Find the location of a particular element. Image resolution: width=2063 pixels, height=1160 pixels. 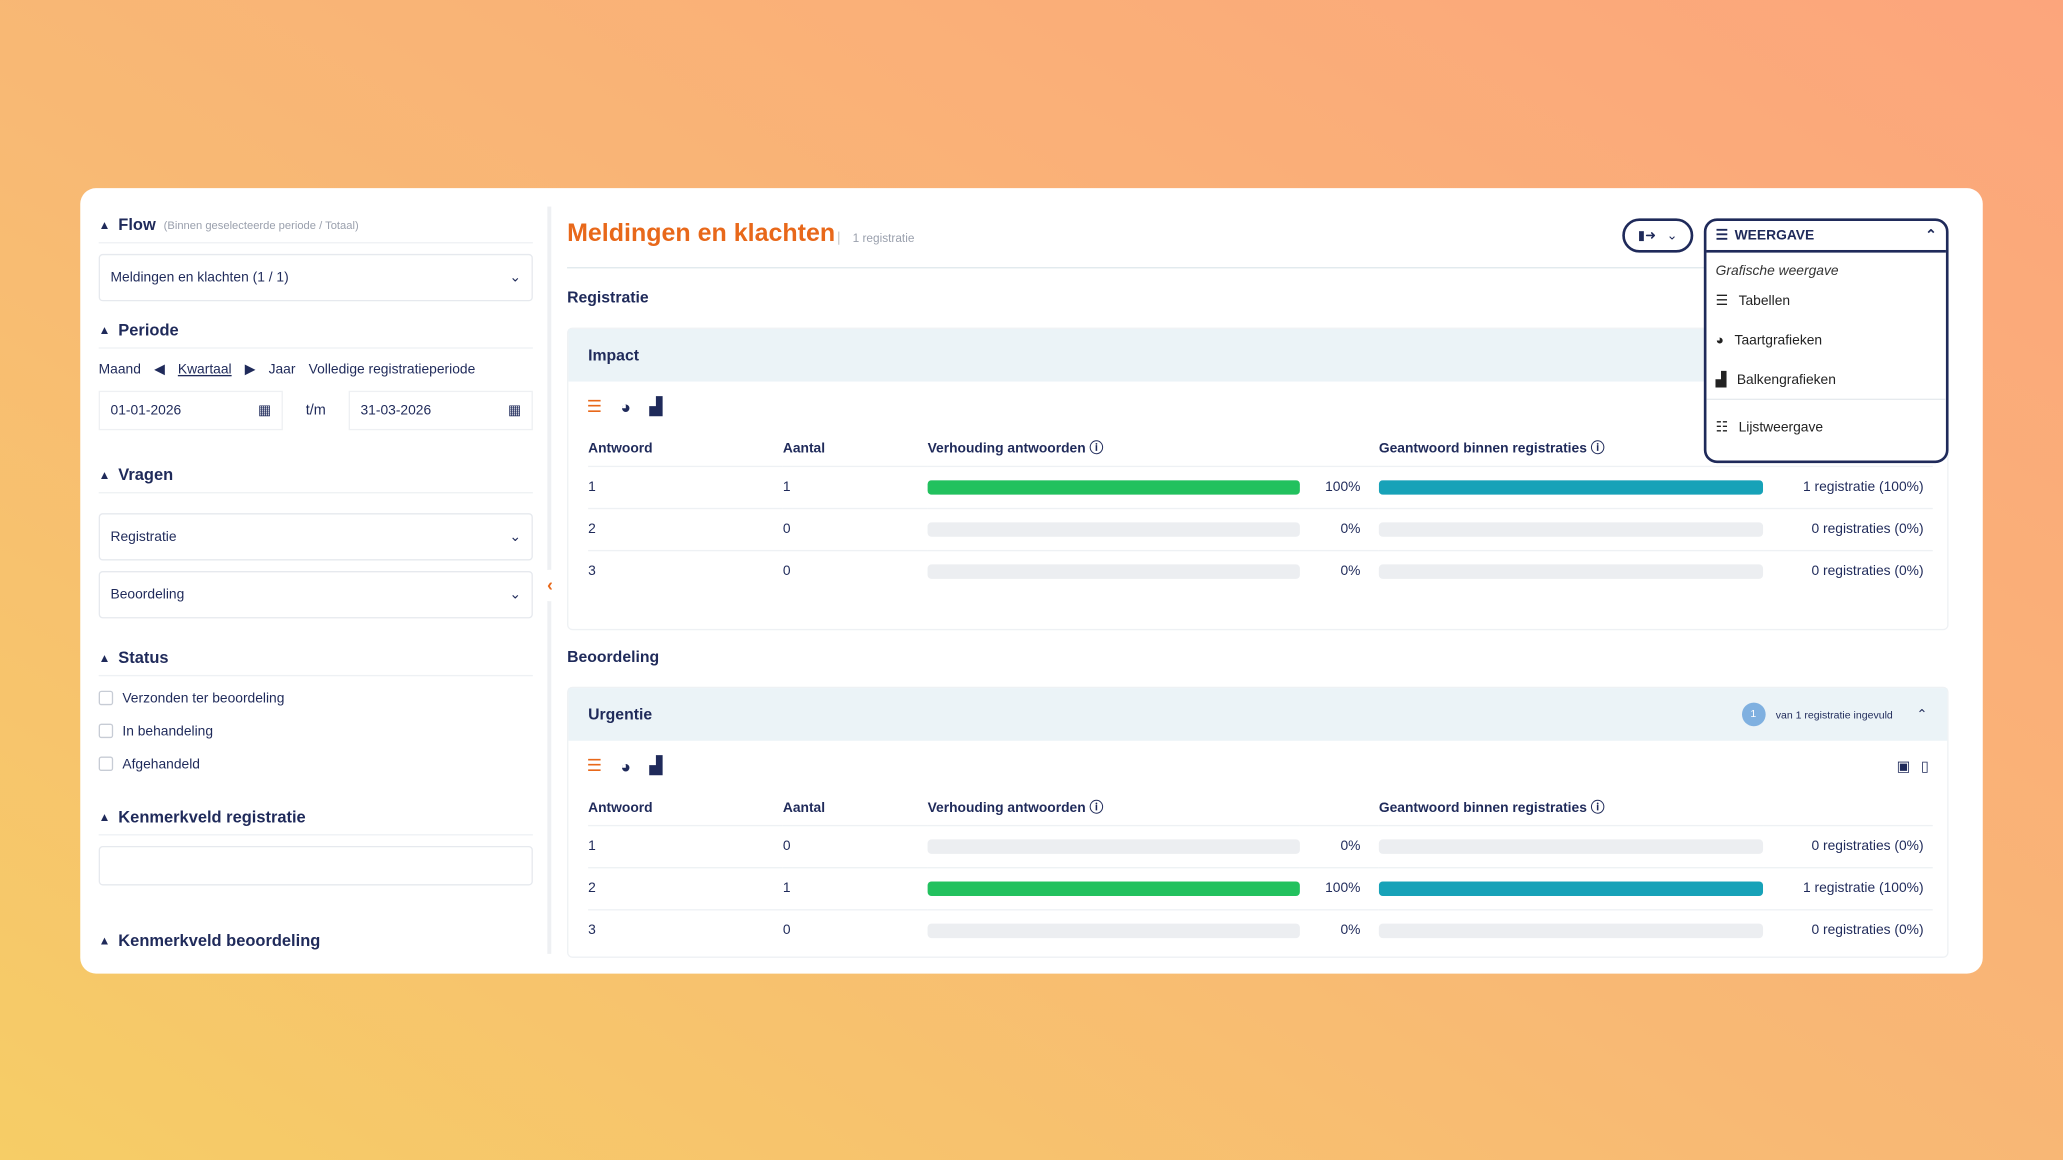

date-to-input: 31-03-2026 ▦ is located at coordinates (440, 410).